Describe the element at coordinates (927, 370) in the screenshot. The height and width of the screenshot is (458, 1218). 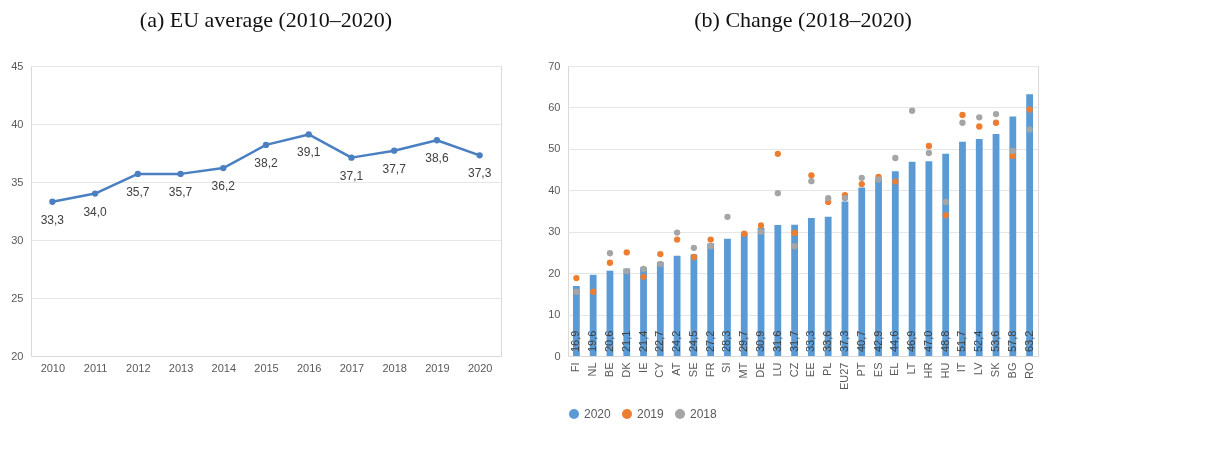
I see `x-tick-label: HR` at that location.